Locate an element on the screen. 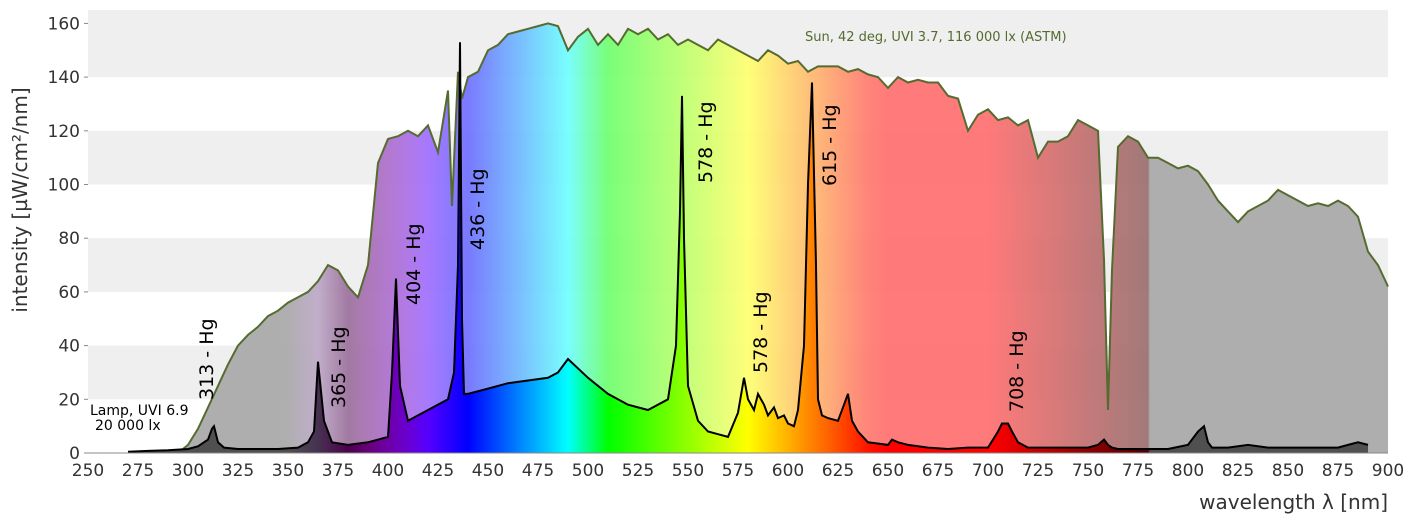 Image resolution: width=1421 pixels, height=515 pixels. x-tick-label: 350 is located at coordinates (288, 471).